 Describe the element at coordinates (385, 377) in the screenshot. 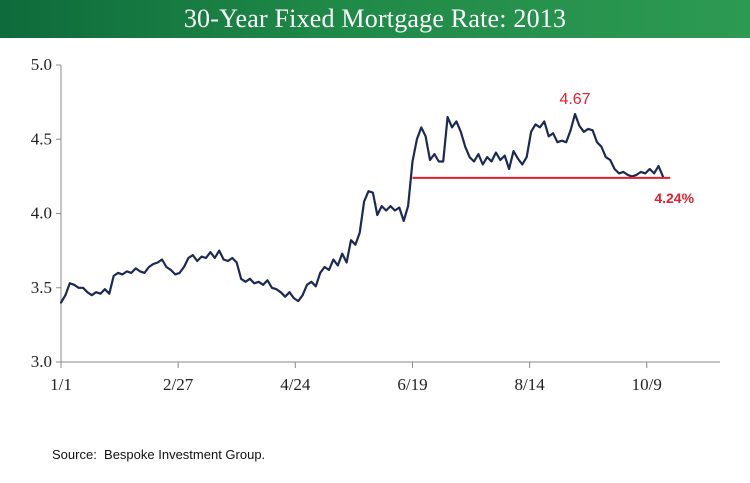

I see `x-axis: 1/1 2/27 4/24 6/19 8/14 10/9` at that location.